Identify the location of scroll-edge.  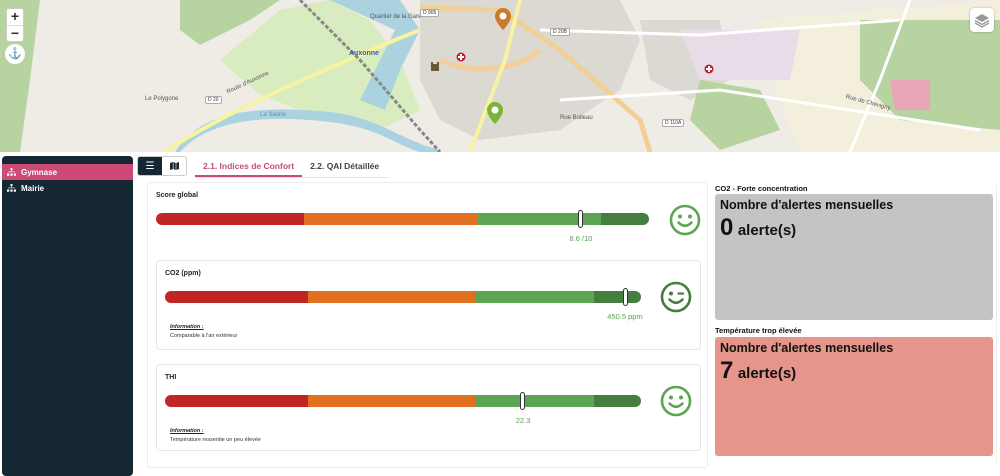
(996, 322).